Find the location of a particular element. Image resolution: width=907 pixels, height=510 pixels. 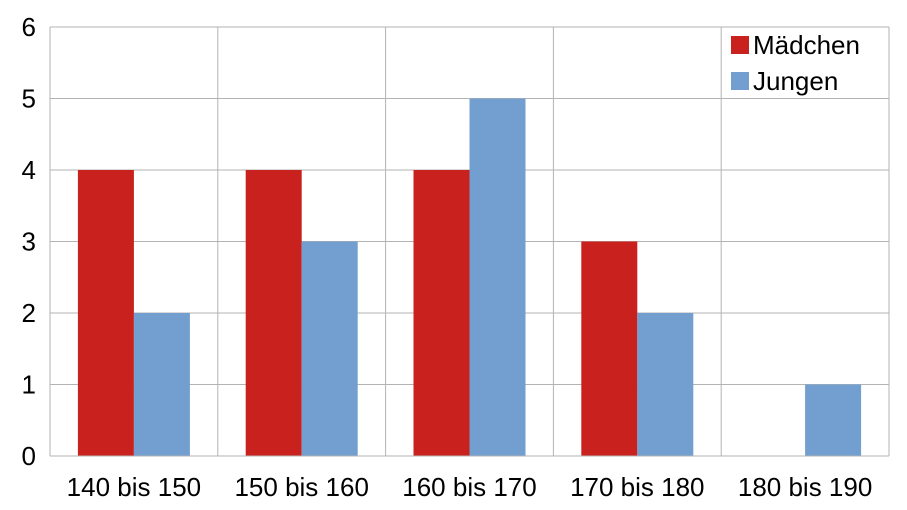

x-tick-label-1: 150 bis 160 is located at coordinates (301, 487).